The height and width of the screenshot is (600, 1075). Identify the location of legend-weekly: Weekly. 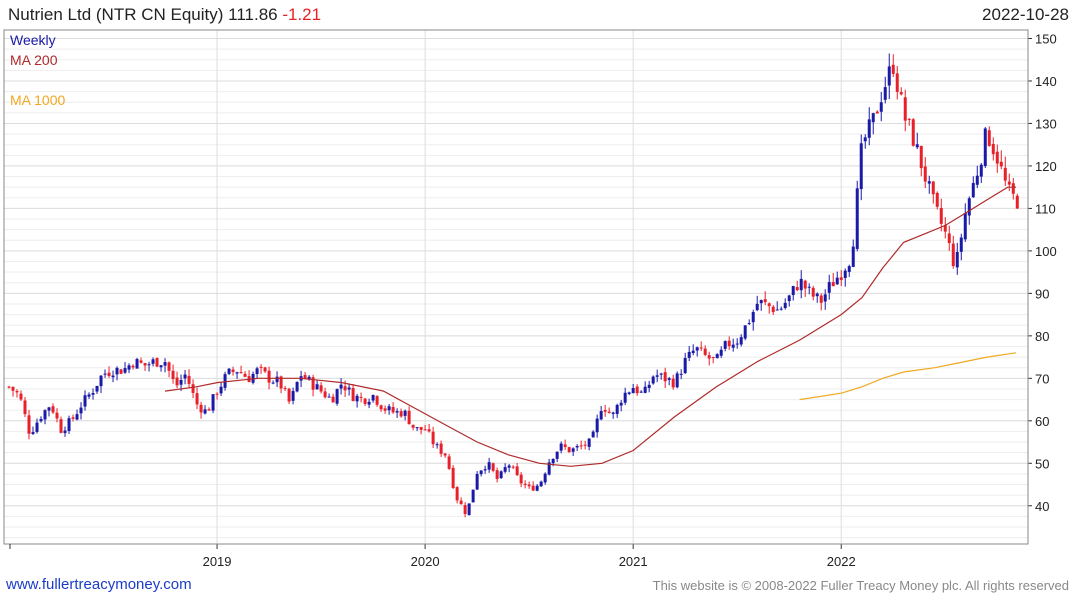
(33, 40).